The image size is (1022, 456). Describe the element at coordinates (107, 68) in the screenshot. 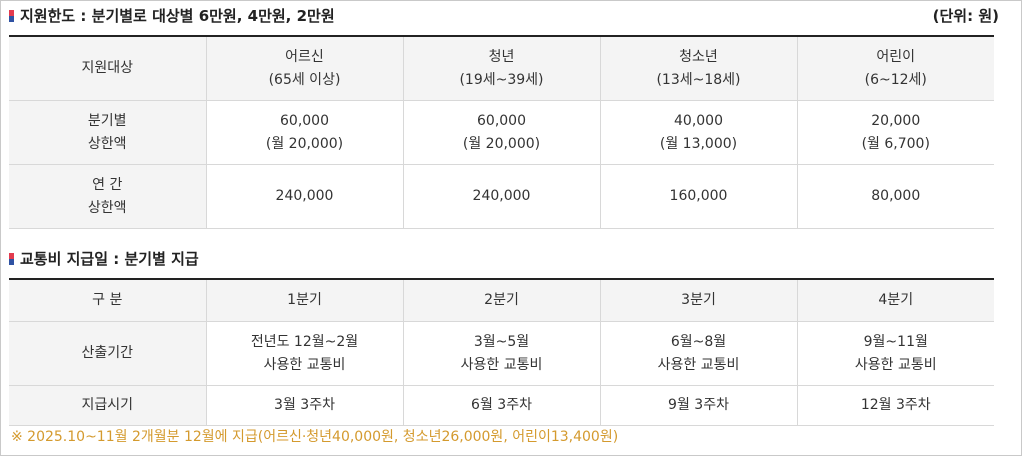

I see `row-label-target: 지원대상` at that location.